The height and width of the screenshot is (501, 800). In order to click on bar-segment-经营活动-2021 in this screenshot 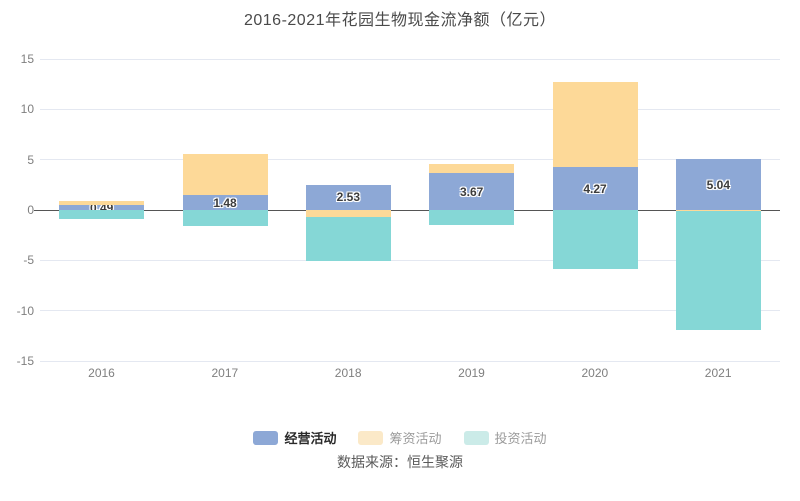, I will do `click(718, 184)`.